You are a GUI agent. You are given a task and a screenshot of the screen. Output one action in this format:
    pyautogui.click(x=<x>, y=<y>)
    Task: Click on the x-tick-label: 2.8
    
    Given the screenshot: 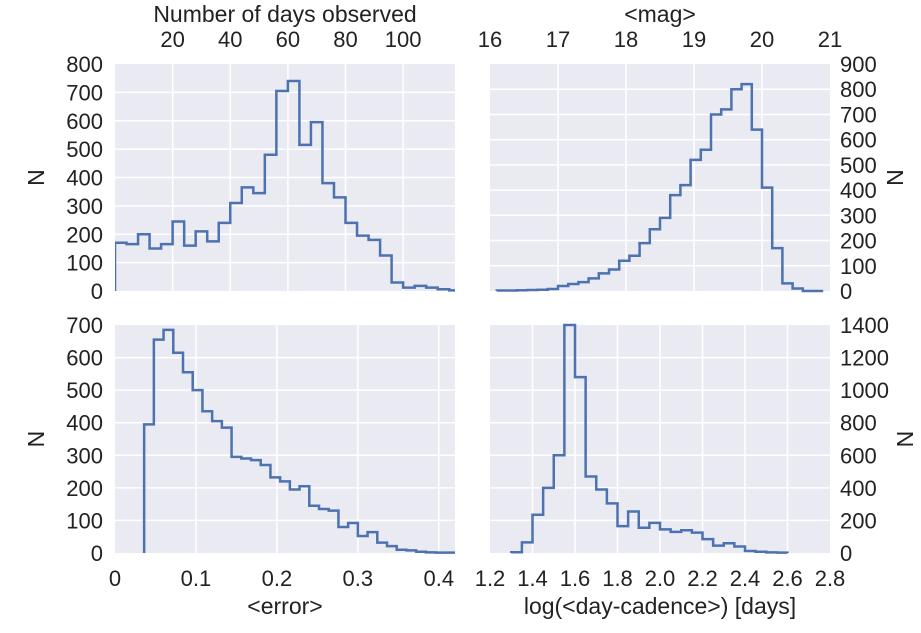 What is the action you would take?
    pyautogui.click(x=830, y=578)
    